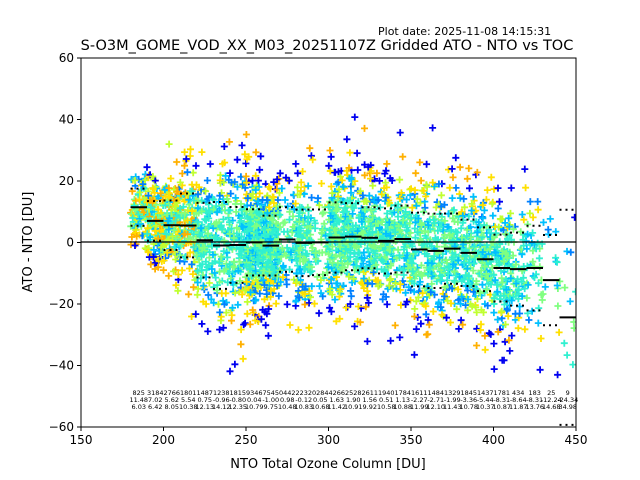 This screenshot has height=480, width=640. Describe the element at coordinates (493, 440) in the screenshot. I see `x-tick-label: 400` at that location.